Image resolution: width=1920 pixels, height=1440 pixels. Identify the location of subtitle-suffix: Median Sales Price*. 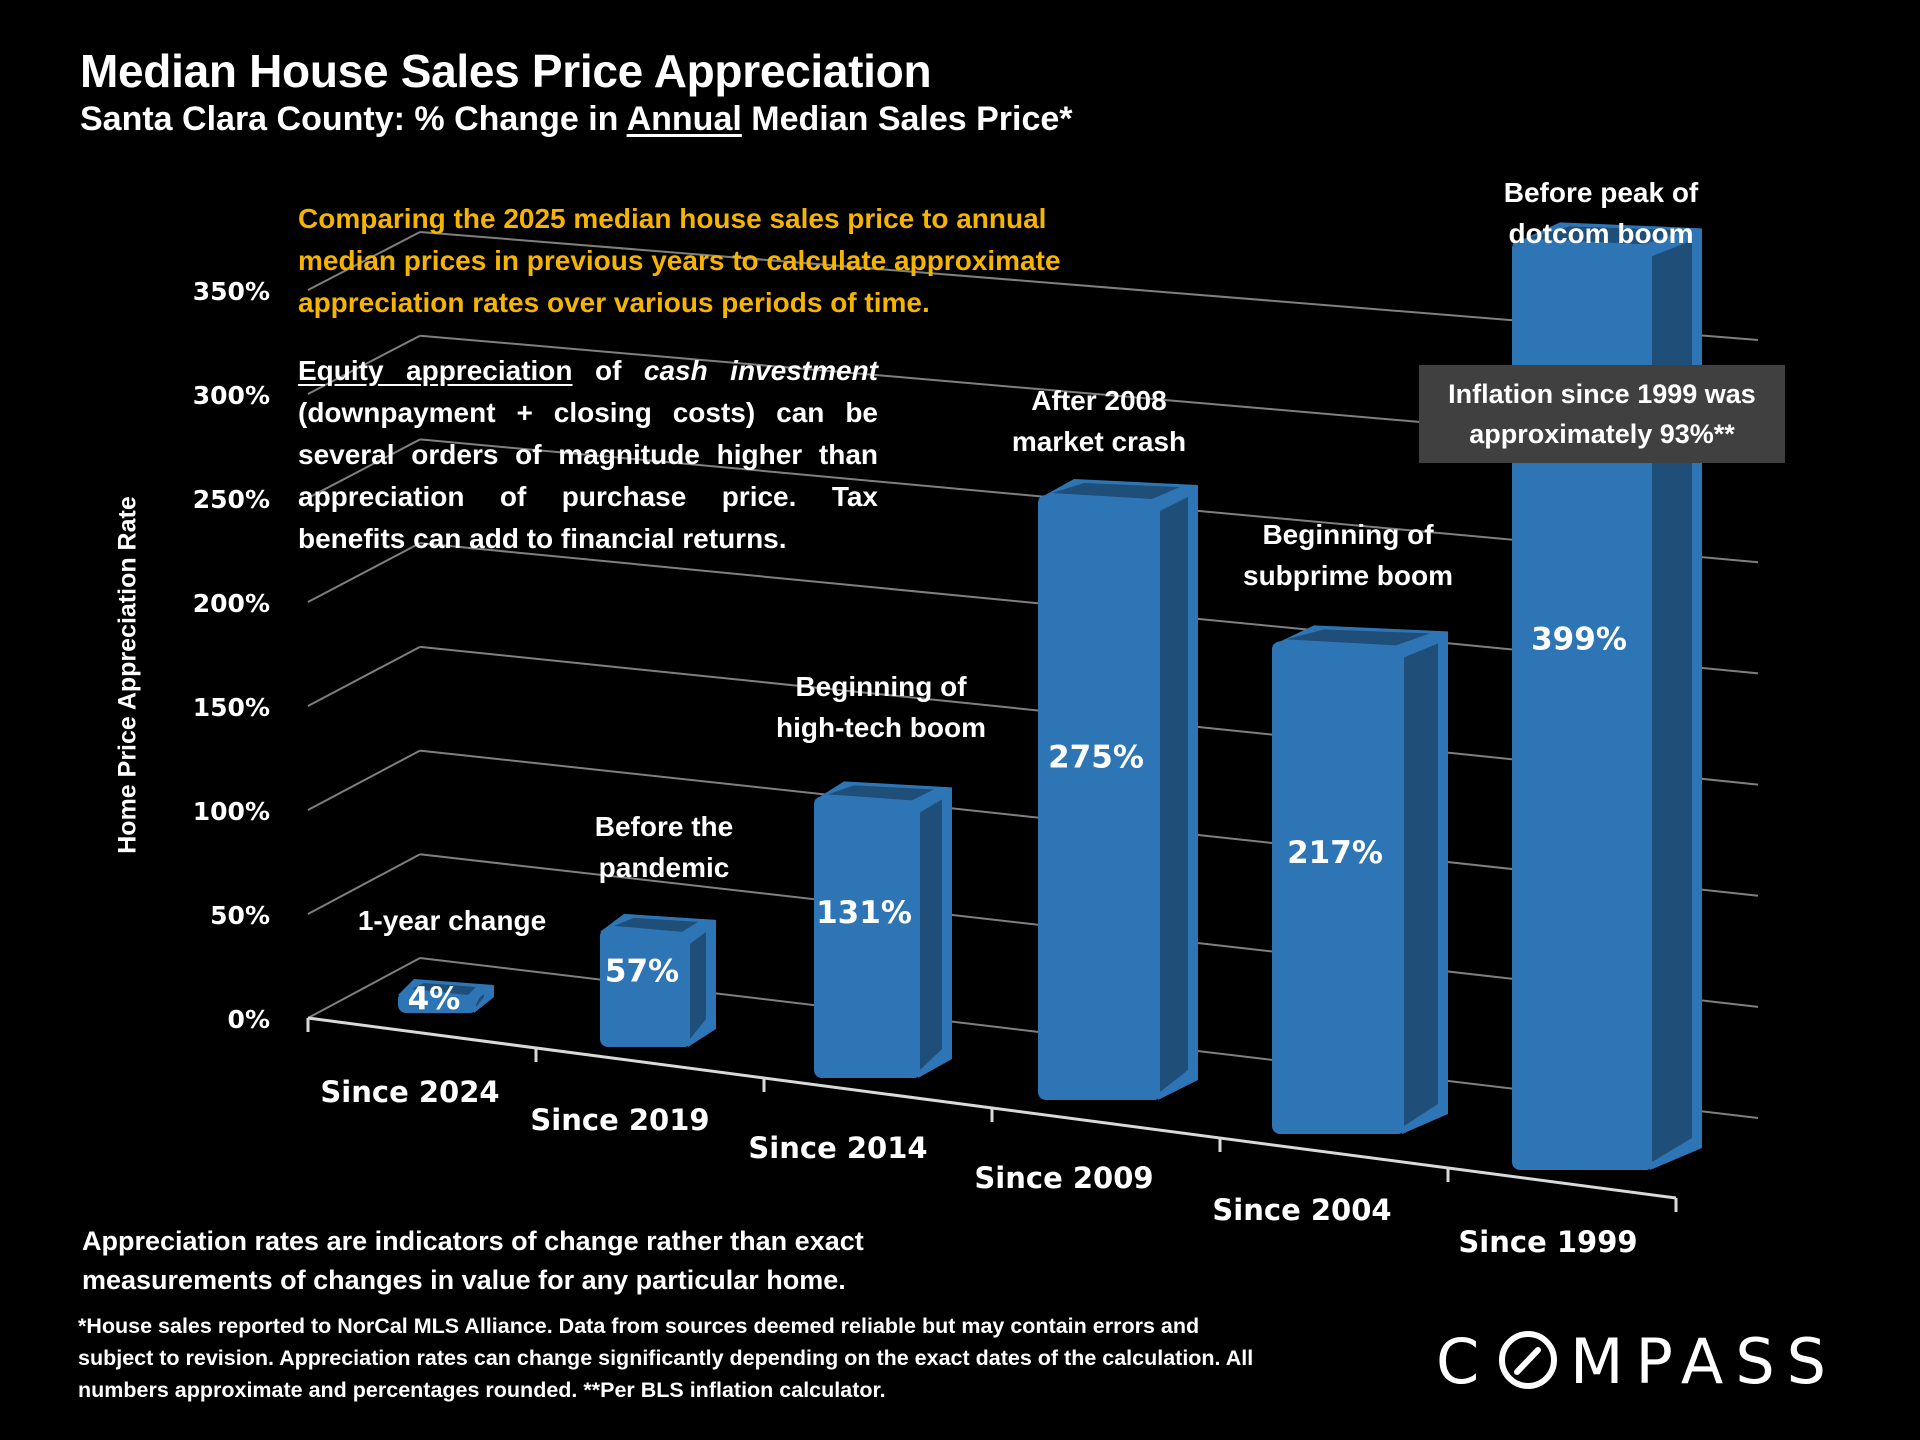
(907, 119).